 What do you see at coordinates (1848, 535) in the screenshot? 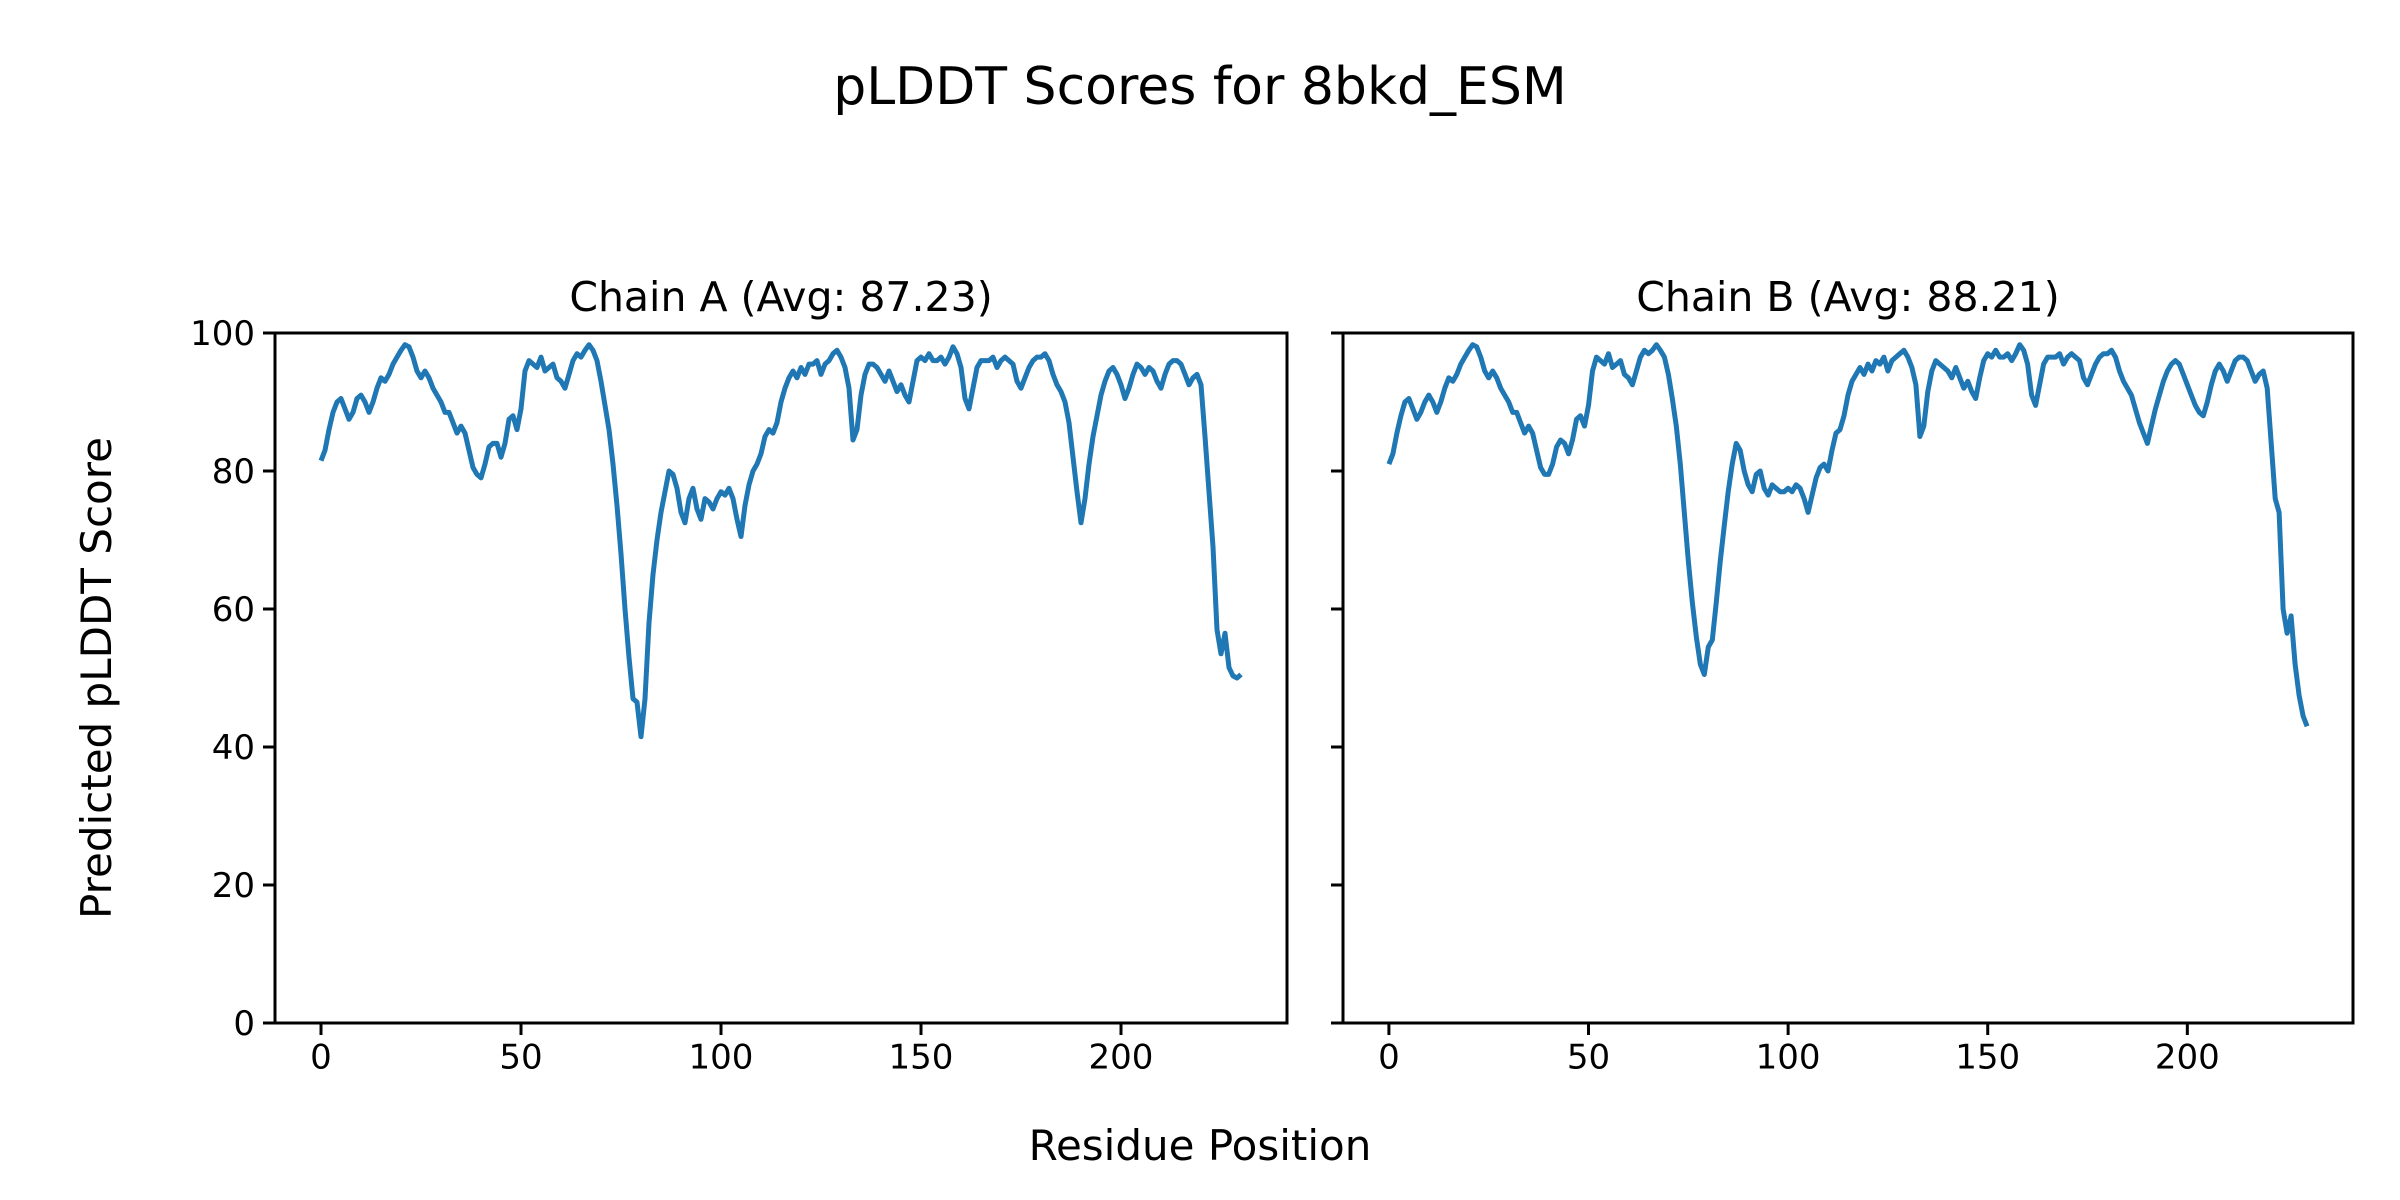
I see `chain-b-line` at bounding box center [1848, 535].